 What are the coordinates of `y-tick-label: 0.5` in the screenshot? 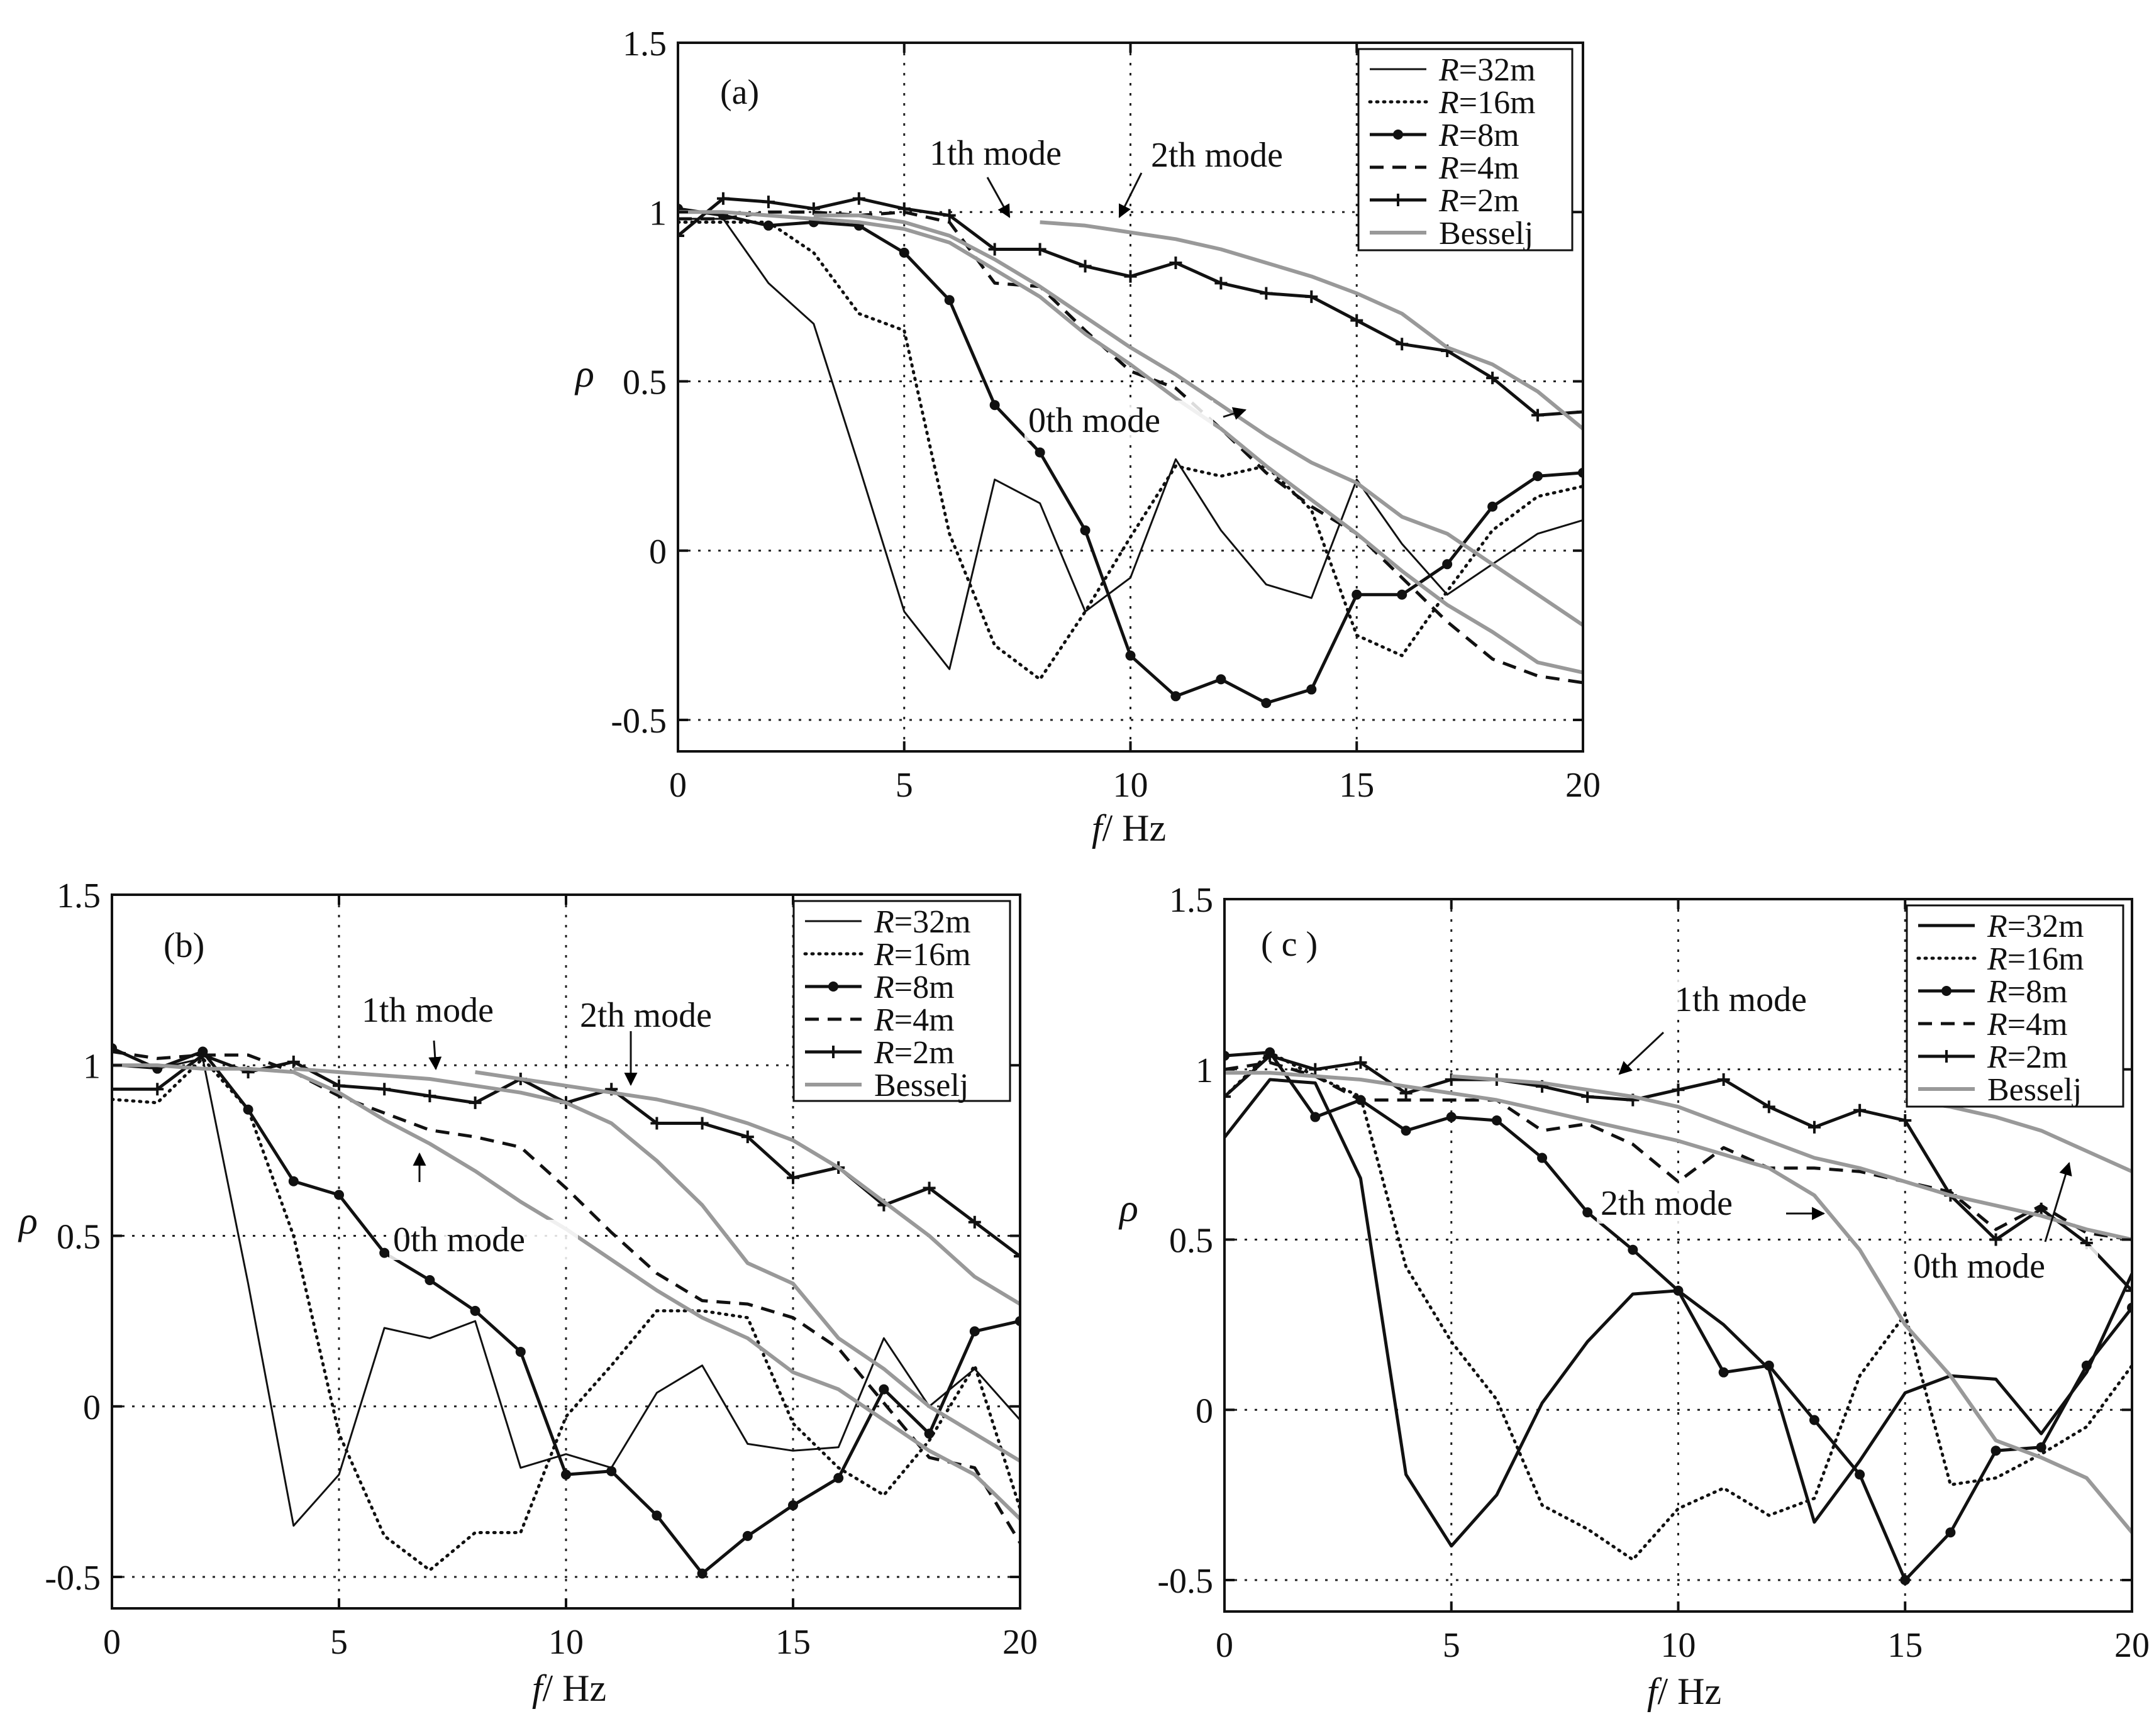 It's located at (645, 383).